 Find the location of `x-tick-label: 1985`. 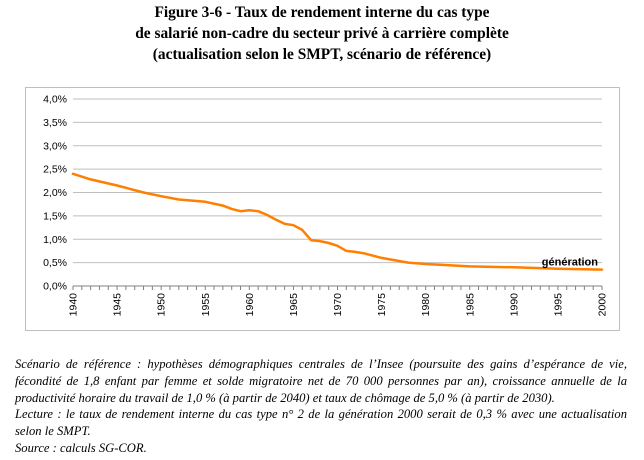

x-tick-label: 1985 is located at coordinates (470, 305).